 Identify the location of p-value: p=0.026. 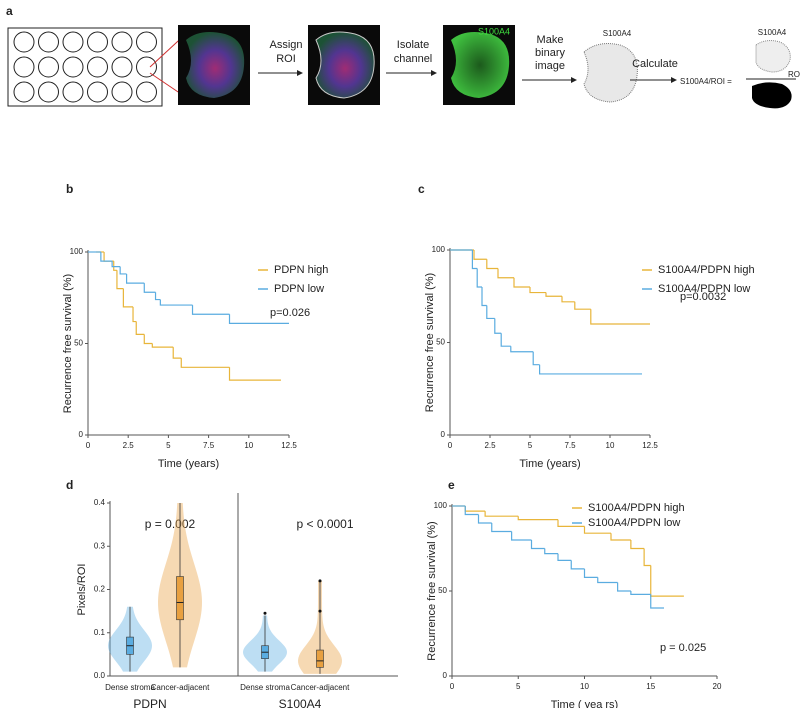
(290, 313).